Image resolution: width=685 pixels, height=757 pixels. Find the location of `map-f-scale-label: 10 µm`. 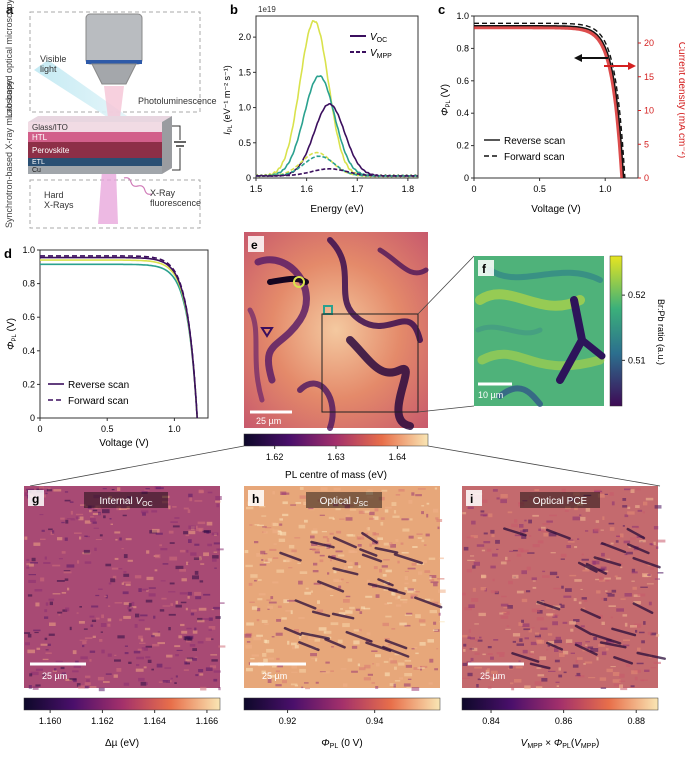

map-f-scale-label: 10 µm is located at coordinates (490, 395).